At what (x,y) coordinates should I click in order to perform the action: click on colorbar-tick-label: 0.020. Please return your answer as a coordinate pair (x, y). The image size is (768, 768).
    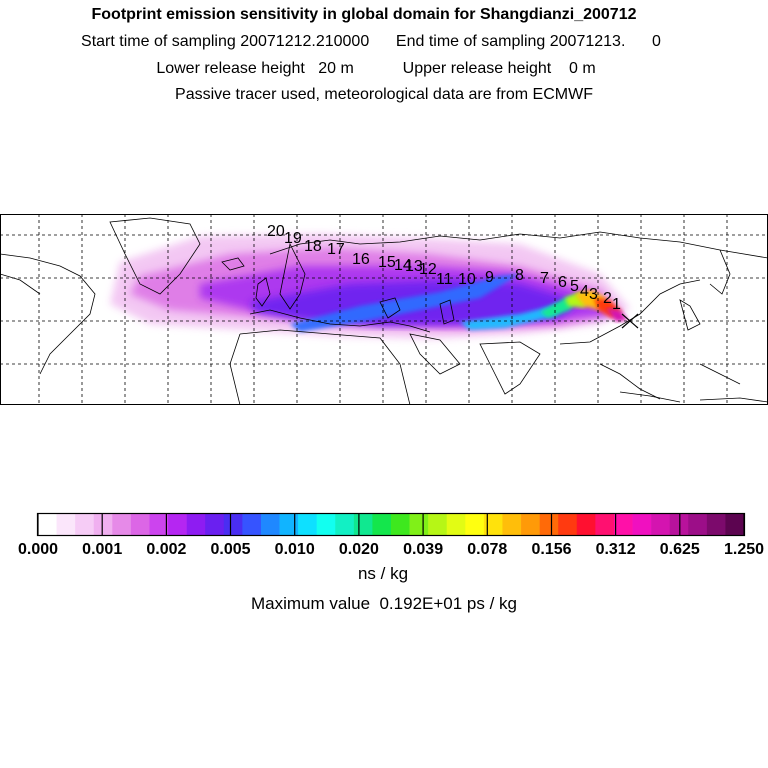
    Looking at the image, I should click on (359, 549).